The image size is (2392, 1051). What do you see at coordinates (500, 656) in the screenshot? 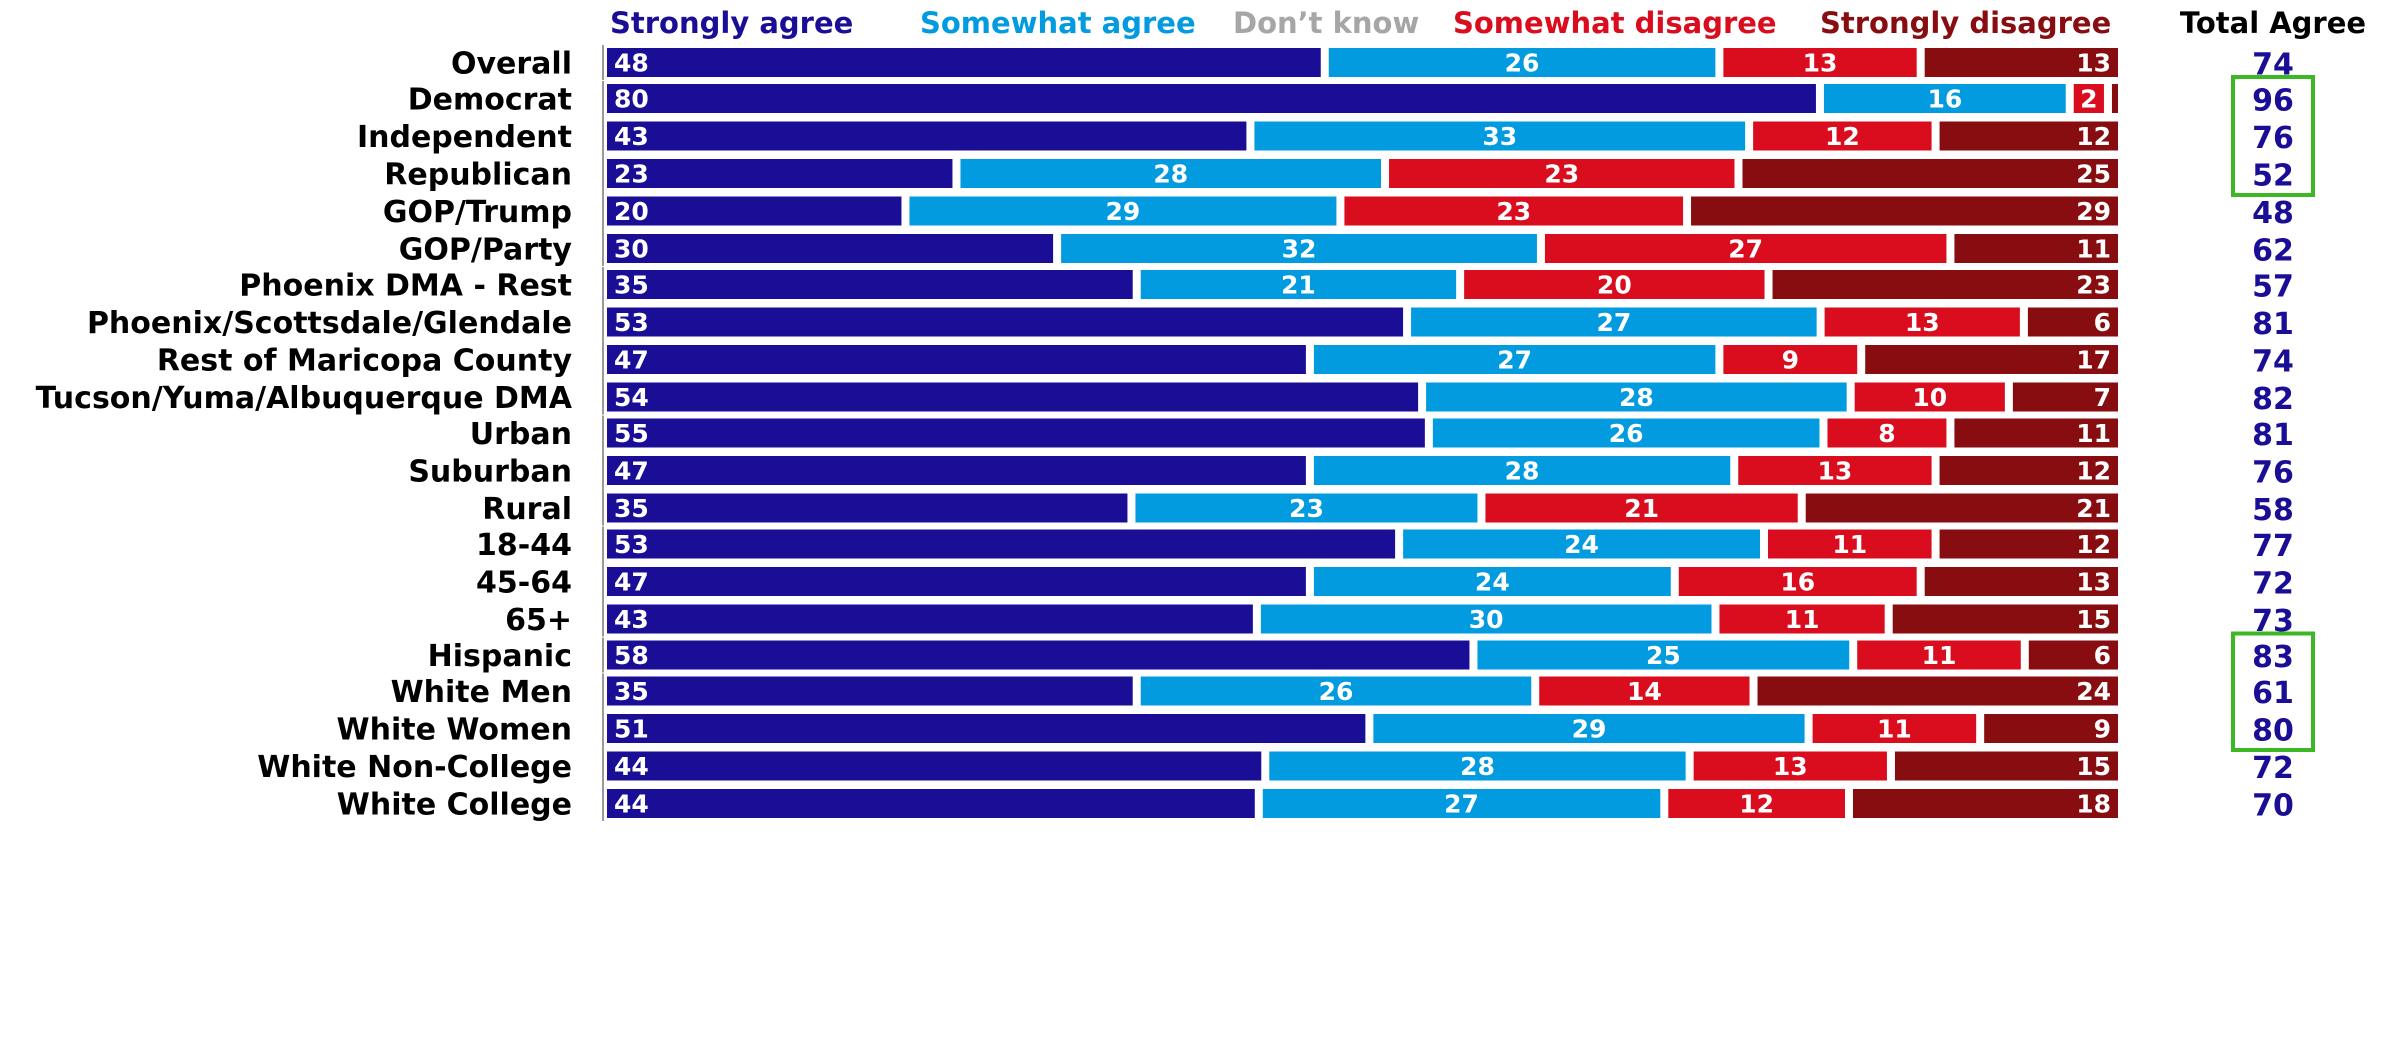
I see `category-label: Hispanic` at bounding box center [500, 656].